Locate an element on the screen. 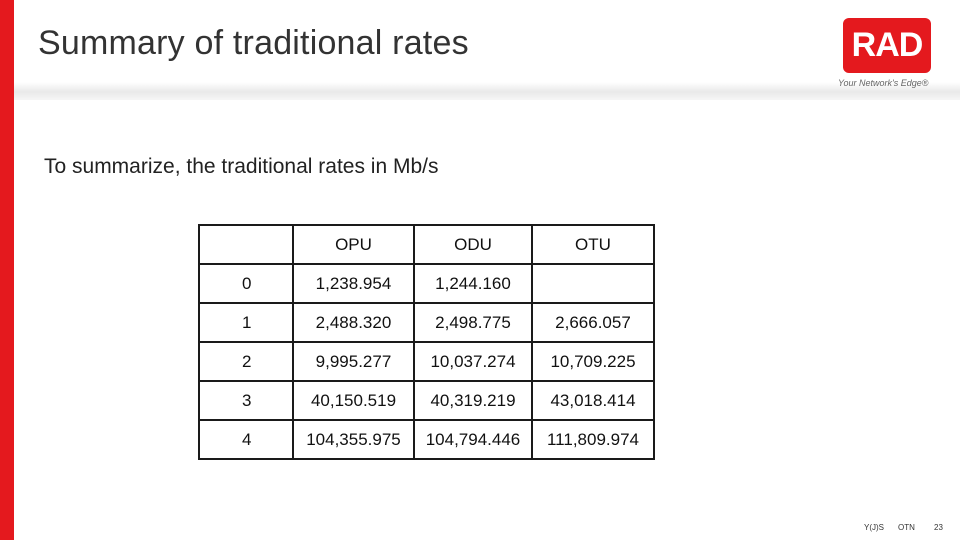 The image size is (960, 540). table-row: 4 104,355.975 104,794.446 111,809.974 is located at coordinates (426, 439).